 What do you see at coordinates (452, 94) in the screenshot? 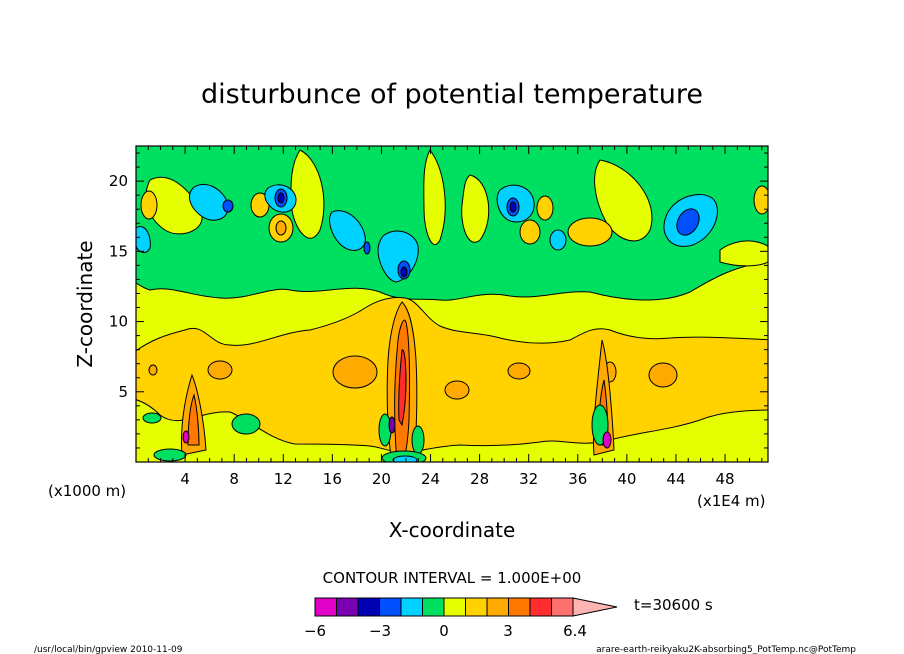
I see `chart-title: disturbunce of potential temperature` at bounding box center [452, 94].